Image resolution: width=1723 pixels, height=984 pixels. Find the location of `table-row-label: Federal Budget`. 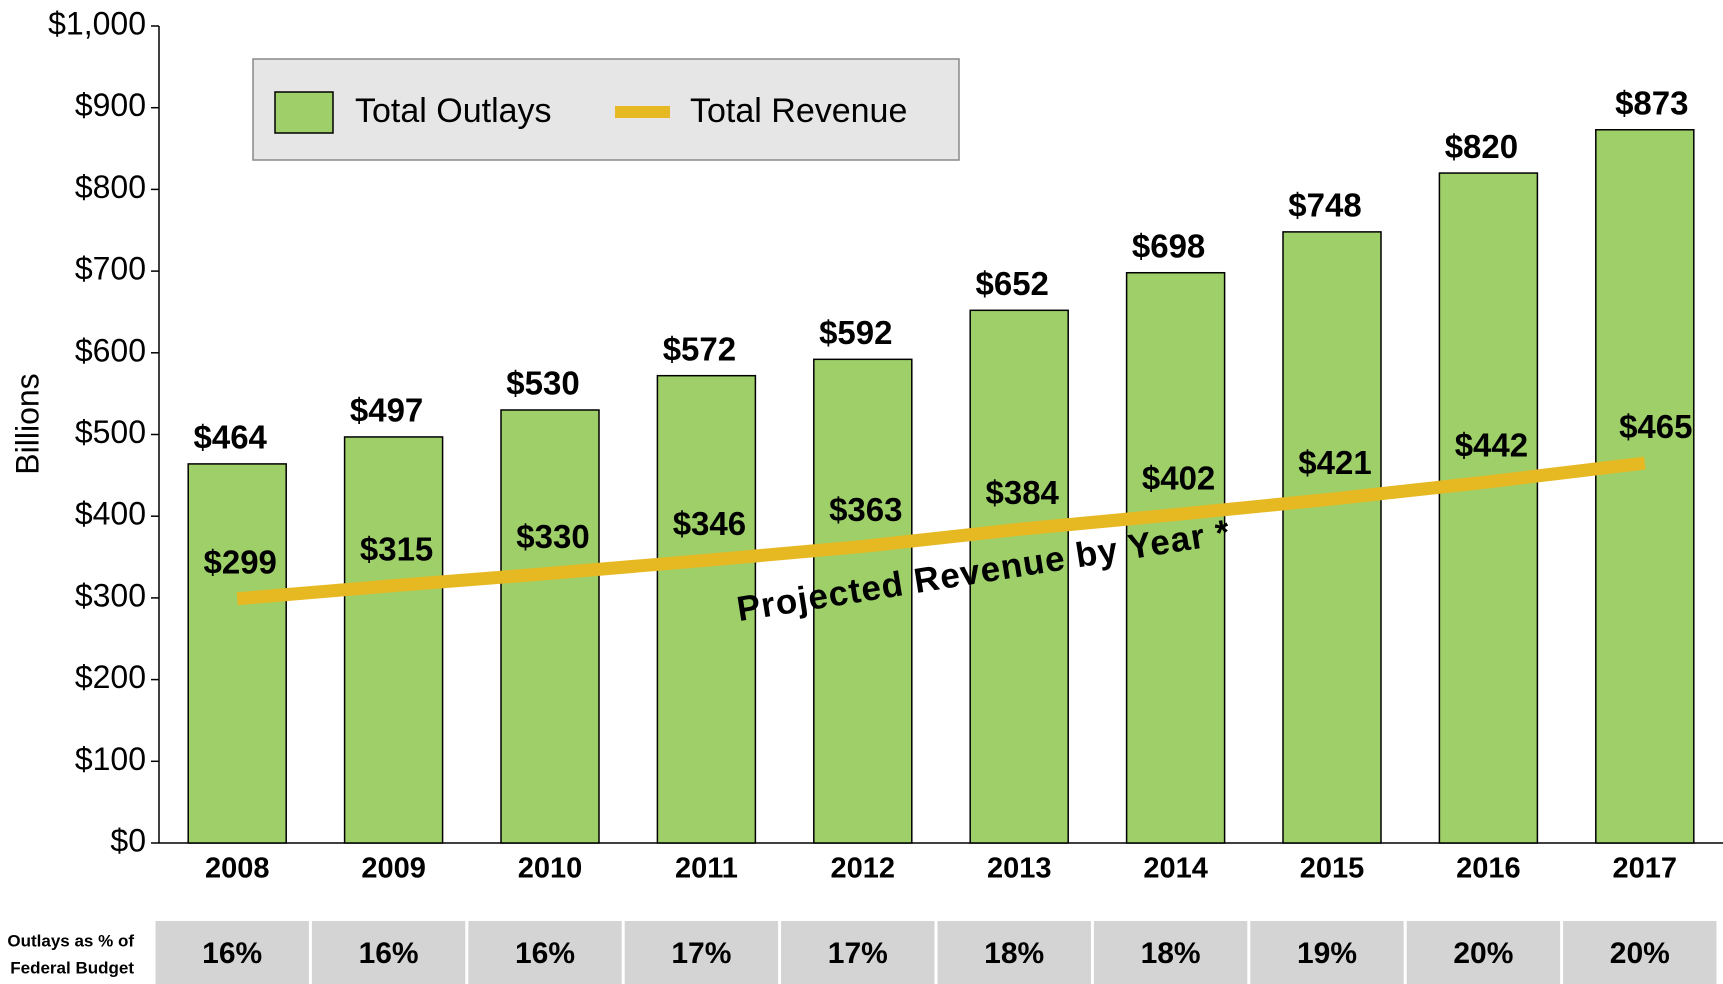

table-row-label: Federal Budget is located at coordinates (72, 967).